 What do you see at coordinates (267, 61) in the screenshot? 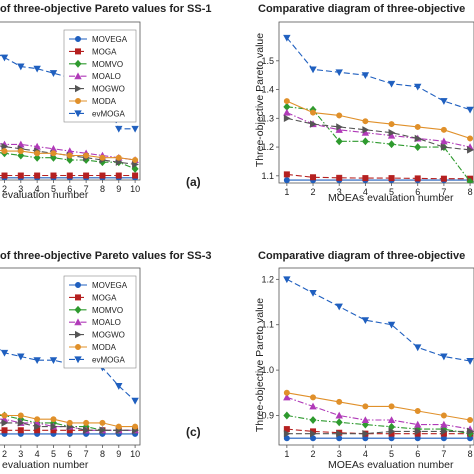
I see `y-tick-label: 1.5` at bounding box center [267, 61].